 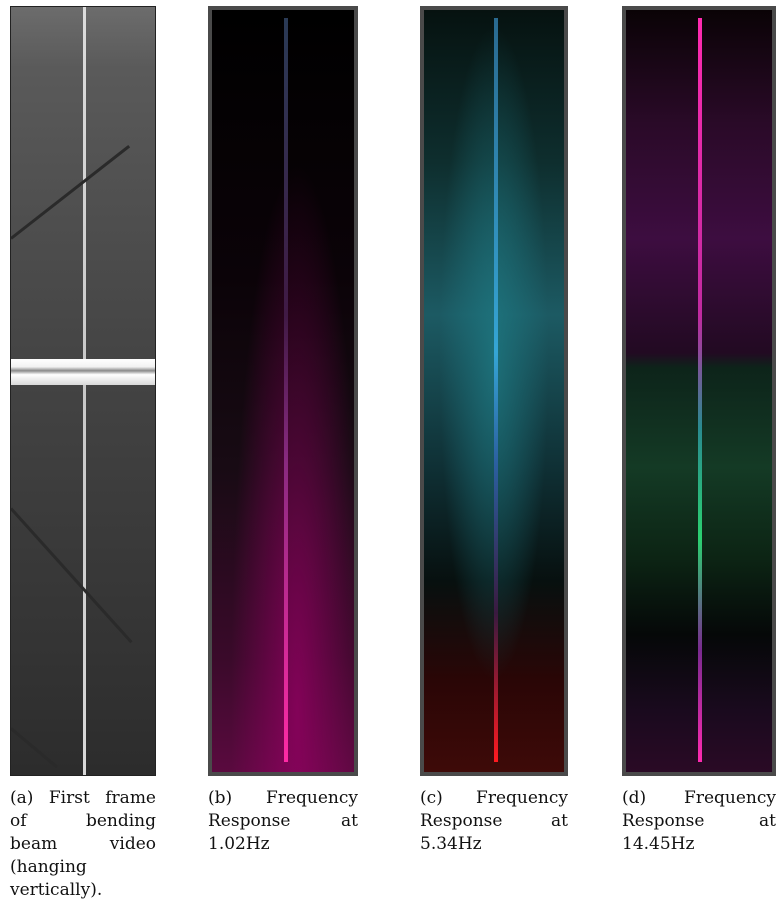 What do you see at coordinates (699, 798) in the screenshot?
I see `caption-line: (d) Frequency` at bounding box center [699, 798].